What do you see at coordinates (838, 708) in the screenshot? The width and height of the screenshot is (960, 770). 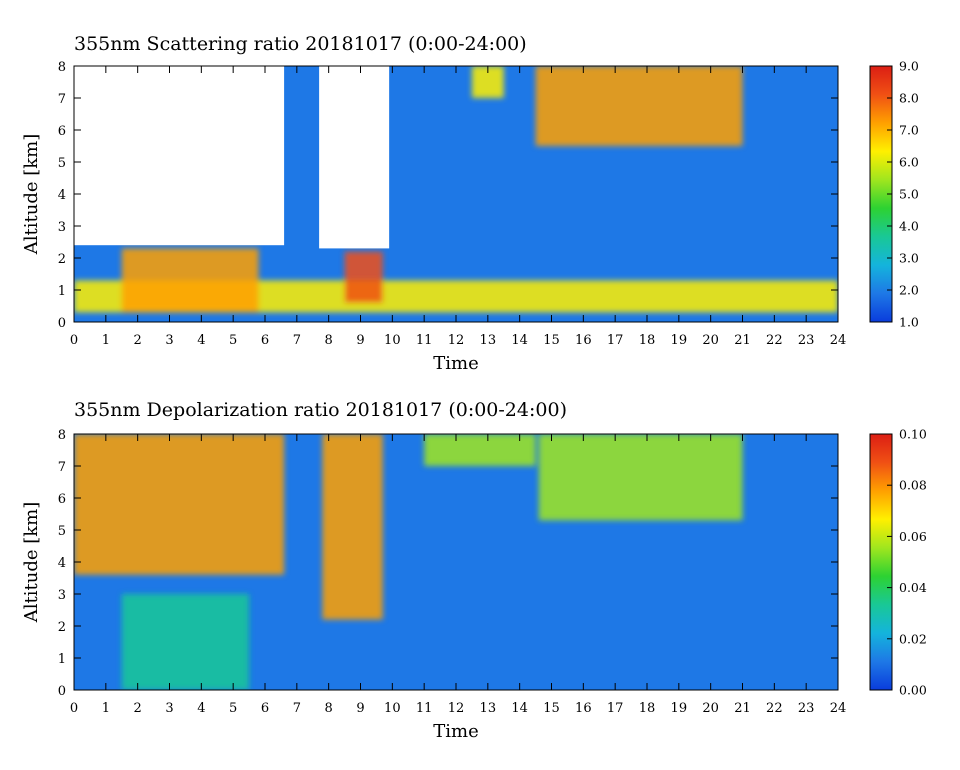 I see `x-tick-label: 24` at bounding box center [838, 708].